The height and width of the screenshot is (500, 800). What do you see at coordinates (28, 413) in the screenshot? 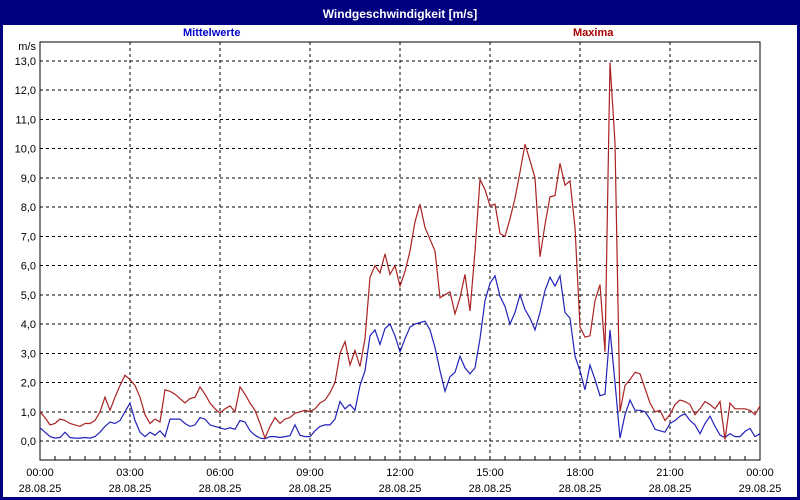
I see `y-tick-label: 1,0` at bounding box center [28, 413].